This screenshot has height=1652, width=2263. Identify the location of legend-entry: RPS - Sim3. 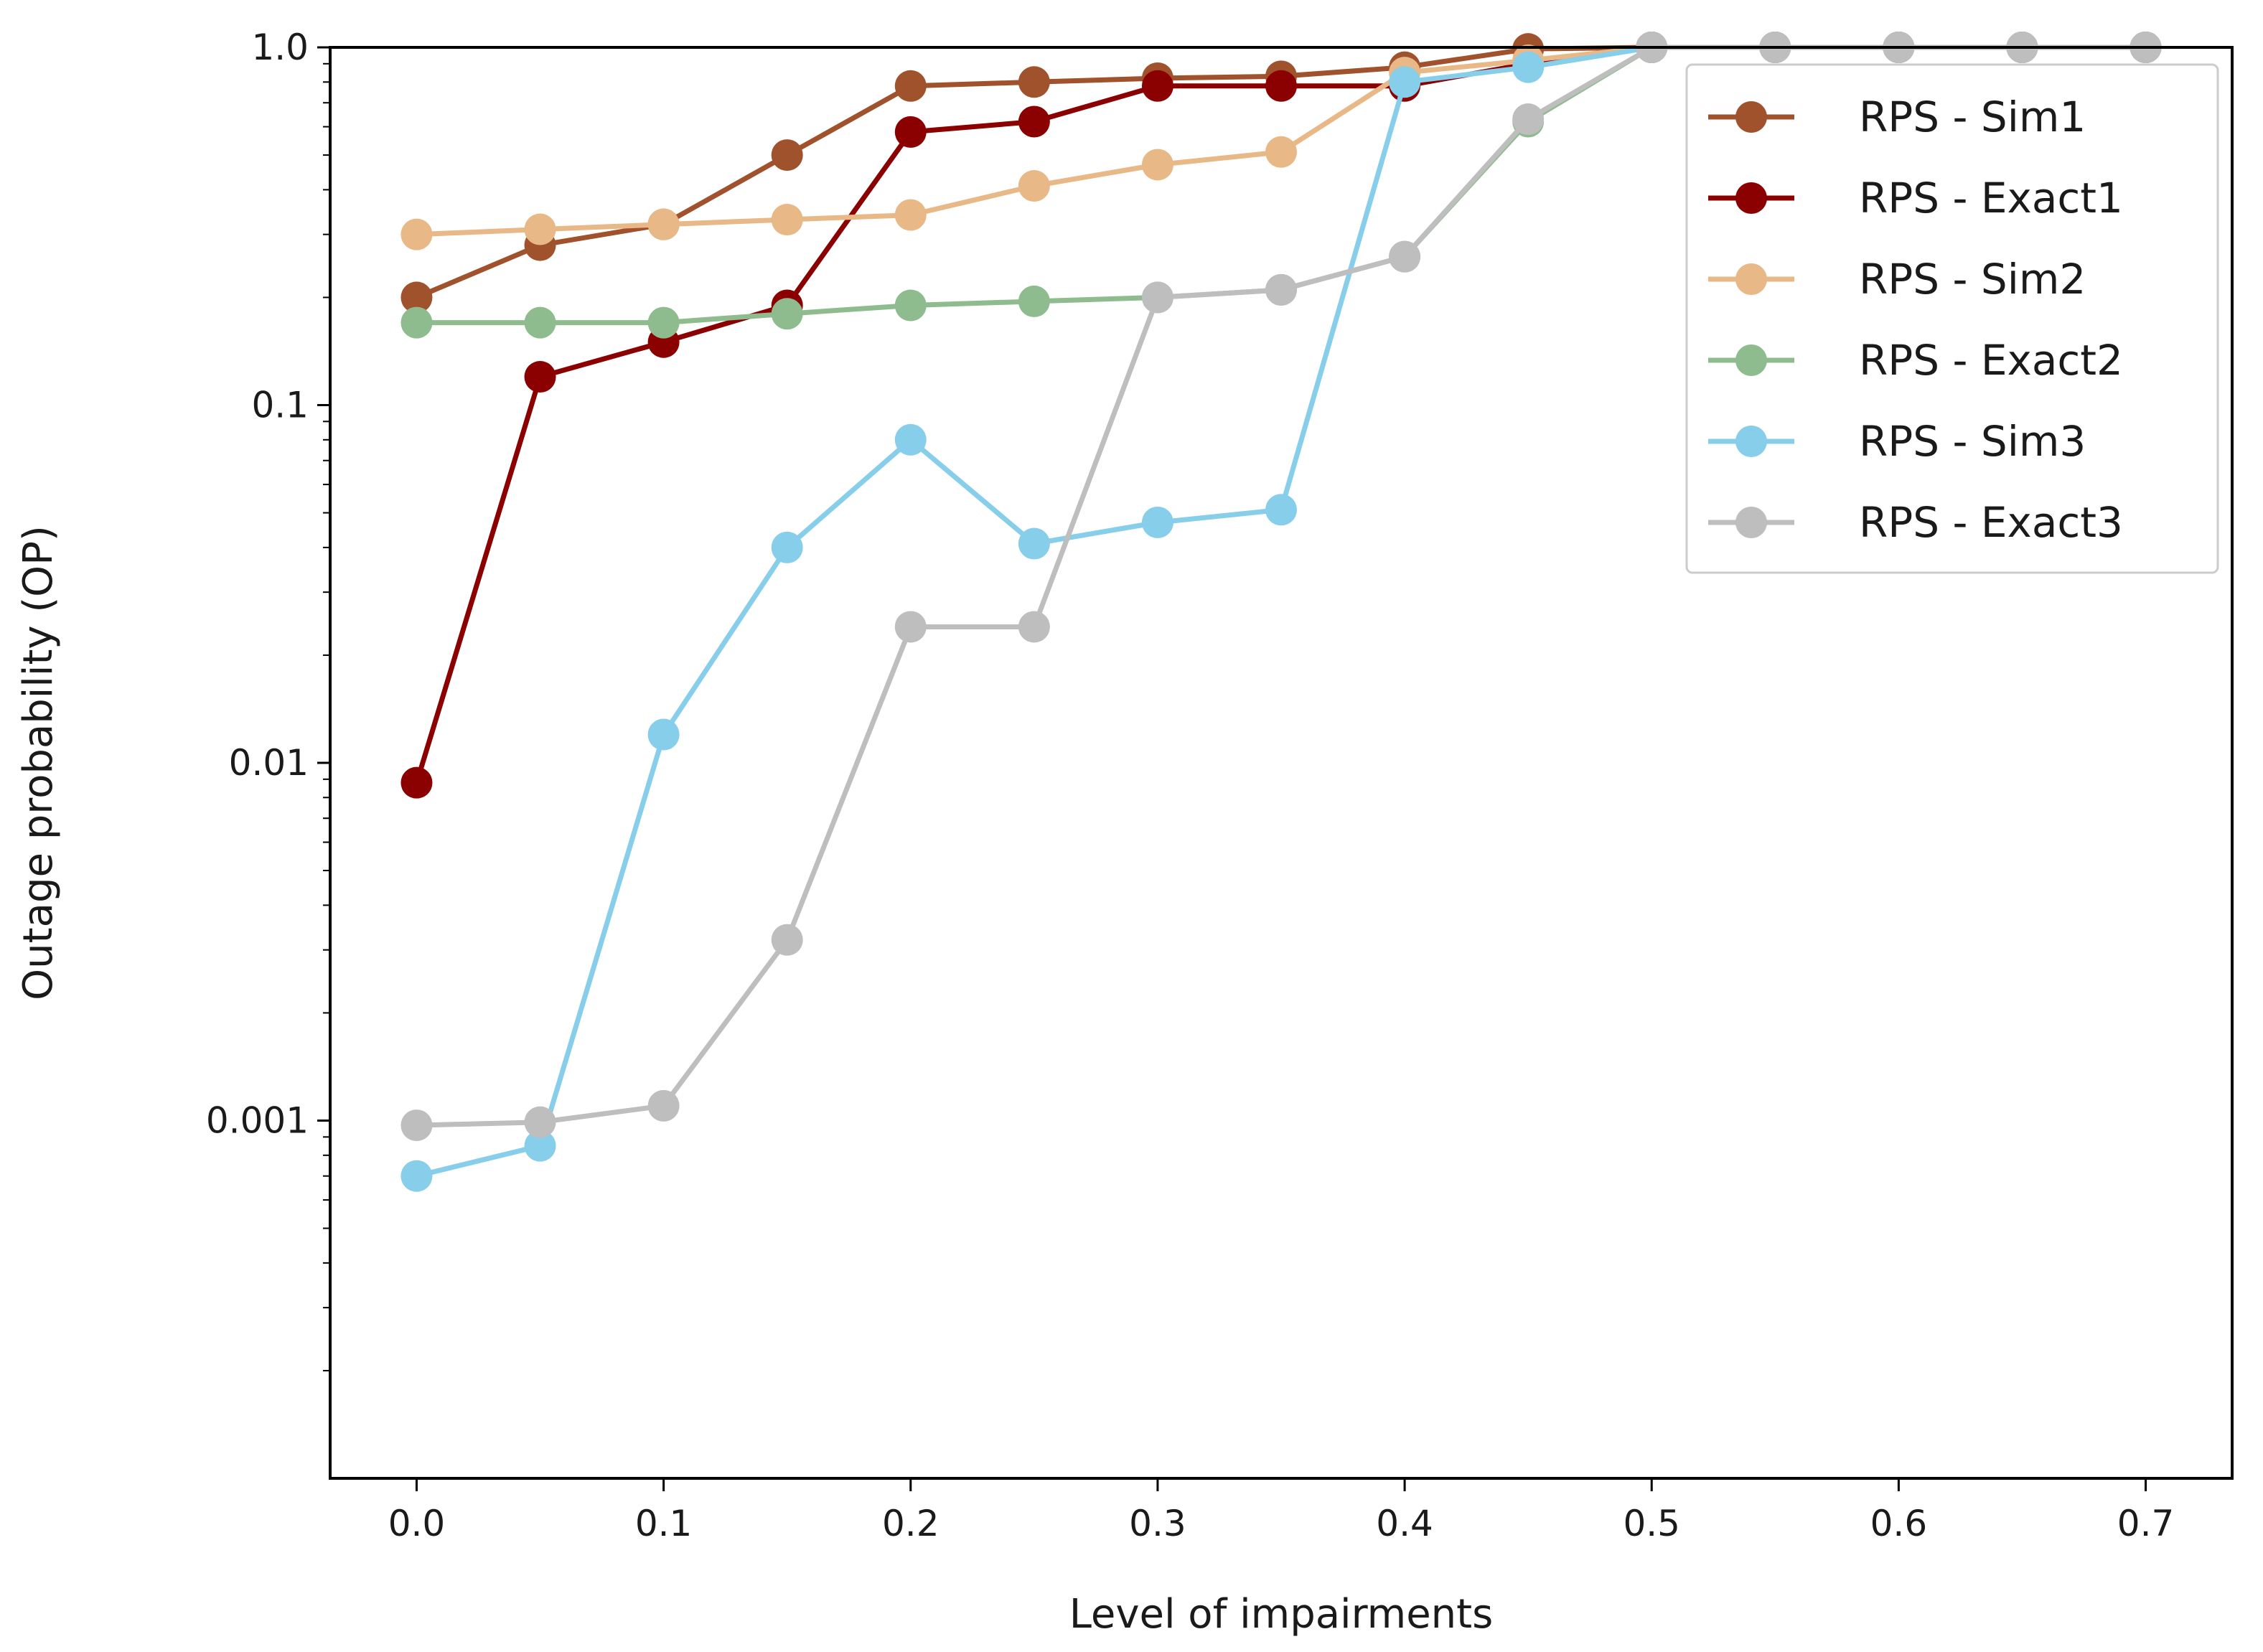
(1897, 441).